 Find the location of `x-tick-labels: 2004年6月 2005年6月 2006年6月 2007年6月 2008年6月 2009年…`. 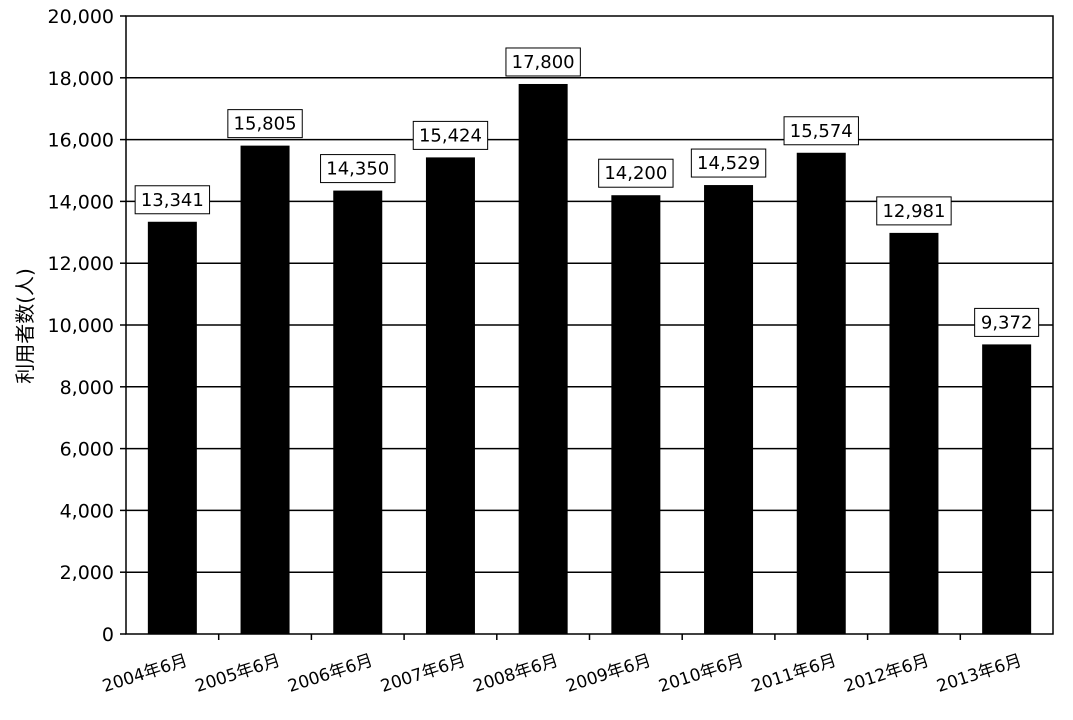

x-tick-labels: 2004年6月 2005年6月 2006年6月 2007年6月 2008年6月 2009年… is located at coordinates (562, 674).